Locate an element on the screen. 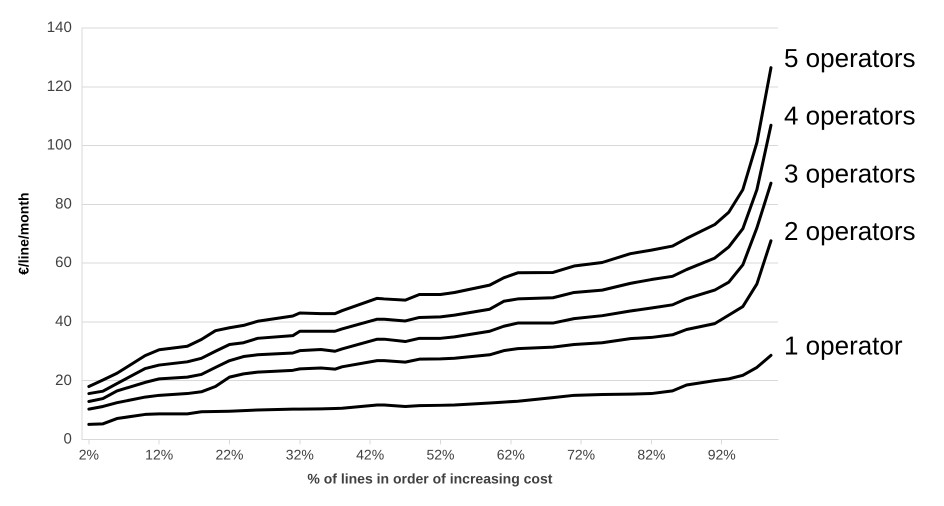  y-tick-label: 40 is located at coordinates (63, 321).